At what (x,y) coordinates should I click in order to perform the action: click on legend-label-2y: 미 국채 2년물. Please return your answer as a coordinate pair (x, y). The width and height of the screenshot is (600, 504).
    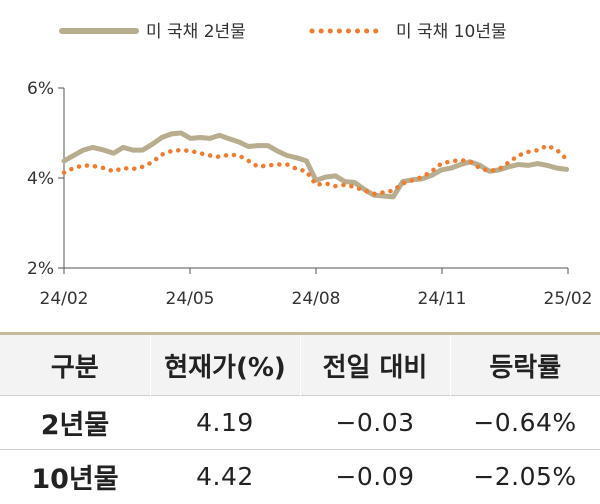
    Looking at the image, I should click on (196, 32).